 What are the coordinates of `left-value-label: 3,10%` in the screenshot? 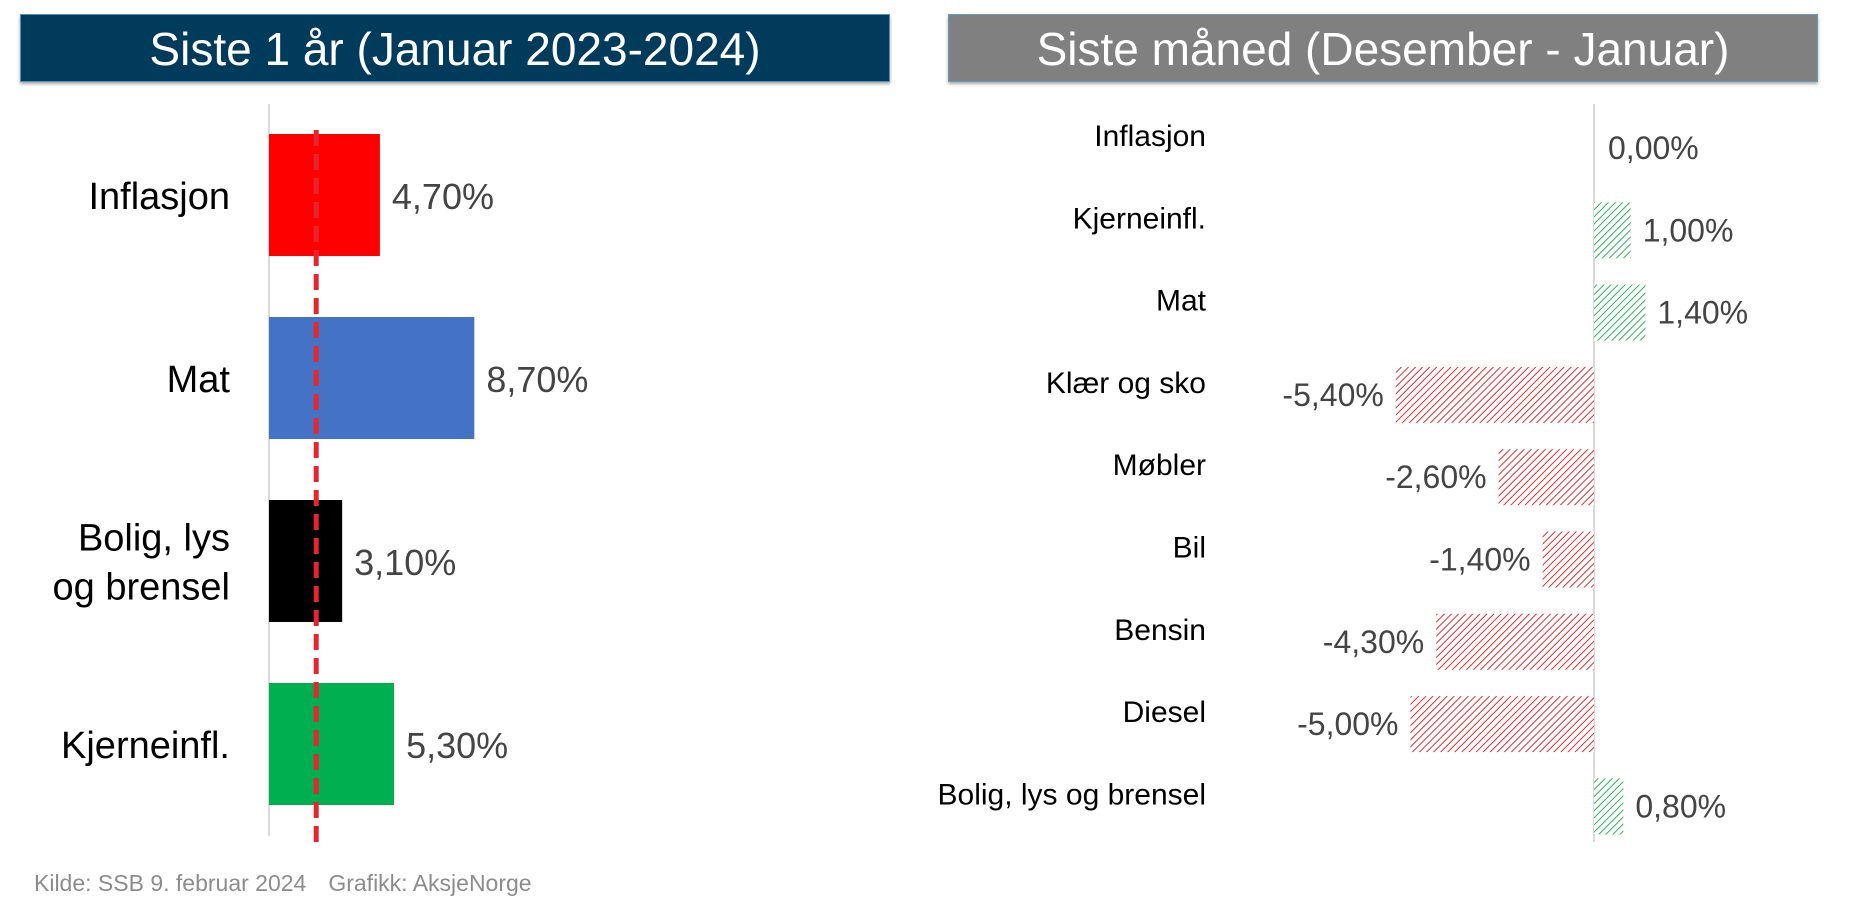 It's located at (405, 562).